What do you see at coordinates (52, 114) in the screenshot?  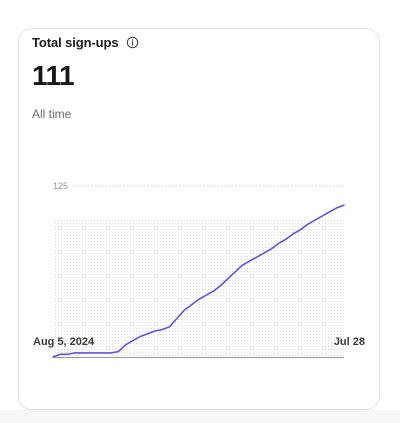 I see `time-range-label: All time` at bounding box center [52, 114].